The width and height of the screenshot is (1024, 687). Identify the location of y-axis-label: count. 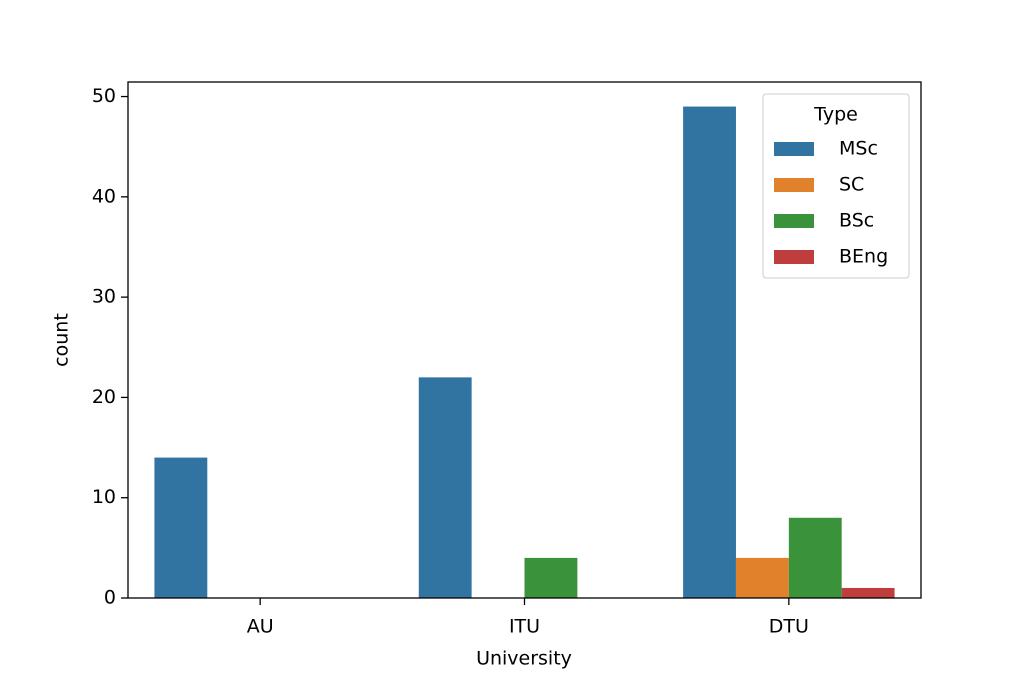
(62, 340).